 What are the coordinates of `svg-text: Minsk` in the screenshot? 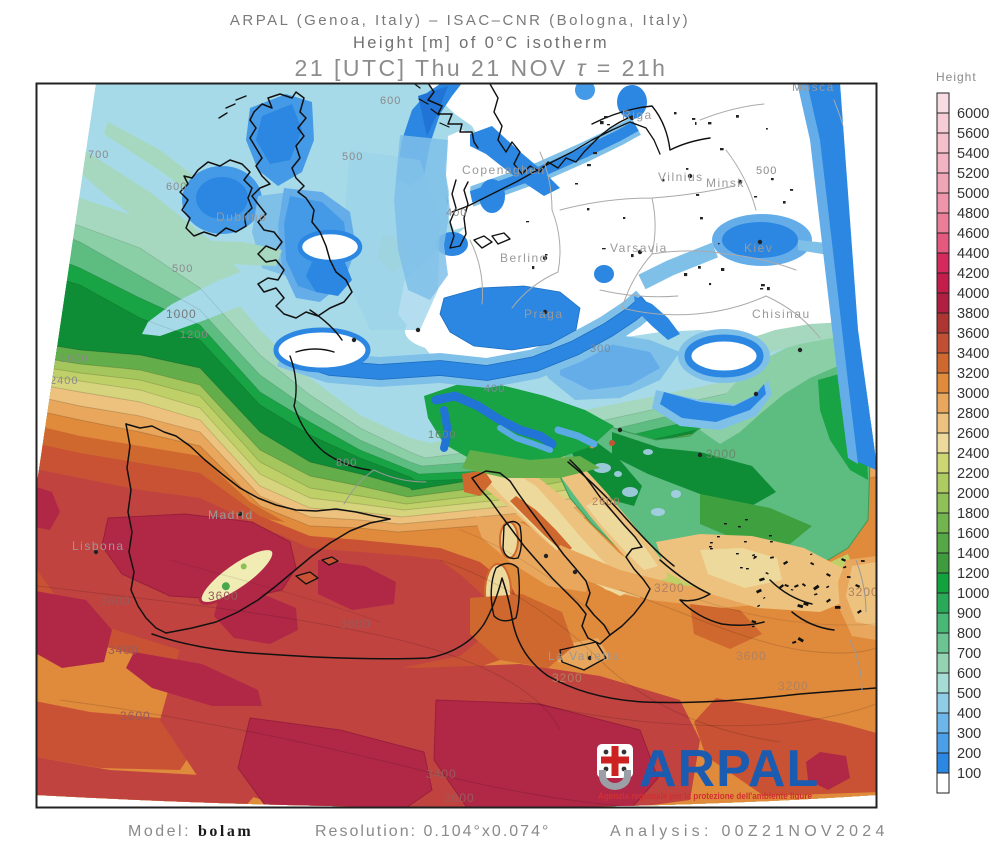 It's located at (725, 183).